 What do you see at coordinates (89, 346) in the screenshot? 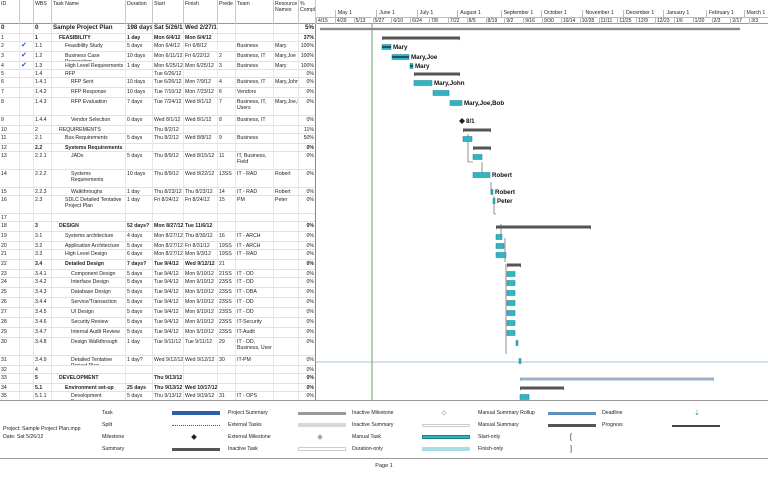
I see `cell-task-name: Design Walkthrough` at bounding box center [89, 346].